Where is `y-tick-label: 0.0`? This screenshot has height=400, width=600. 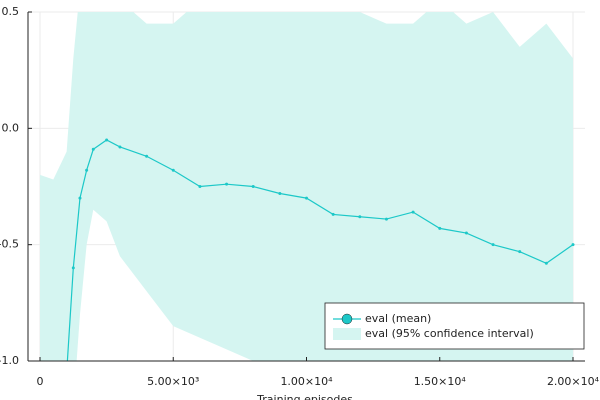 y-tick-label: 0.0 is located at coordinates (11, 127).